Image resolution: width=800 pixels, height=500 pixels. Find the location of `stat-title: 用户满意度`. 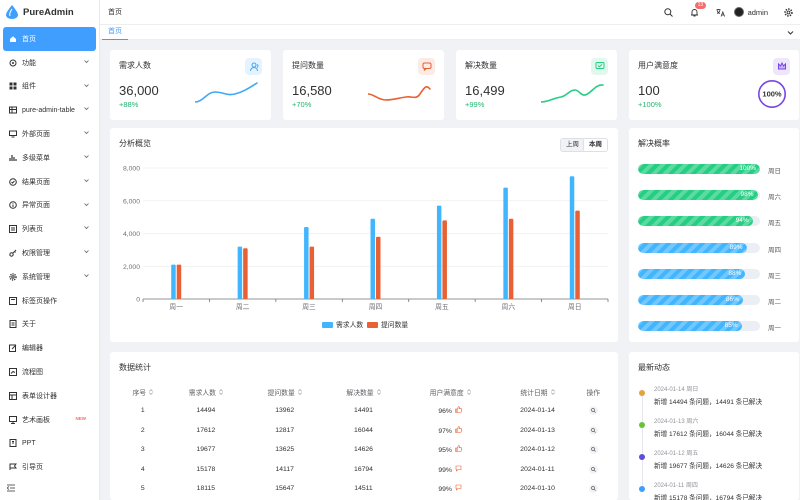

stat-title: 用户满意度 is located at coordinates (658, 65).